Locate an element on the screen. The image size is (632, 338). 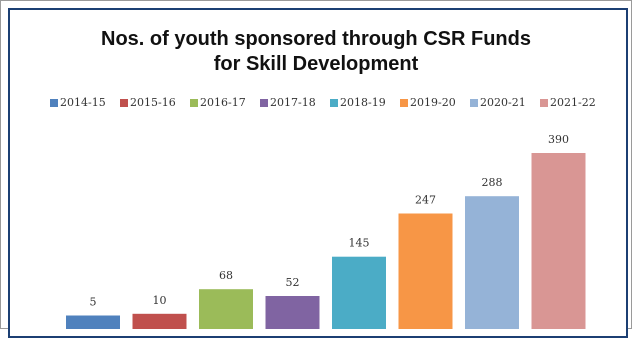
legend-label: 2015-16 is located at coordinates (153, 102).